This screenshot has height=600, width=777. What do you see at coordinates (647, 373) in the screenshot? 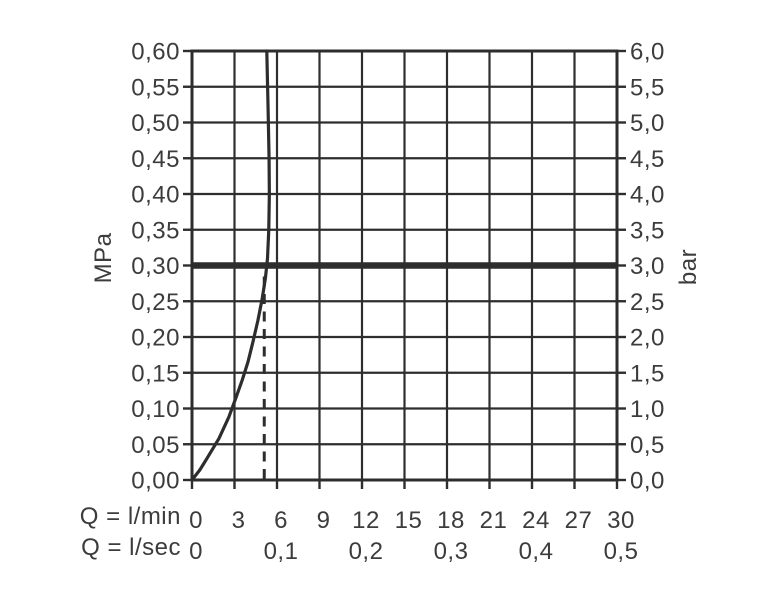
I see `y-right-tick-label: 1,5` at bounding box center [647, 373].